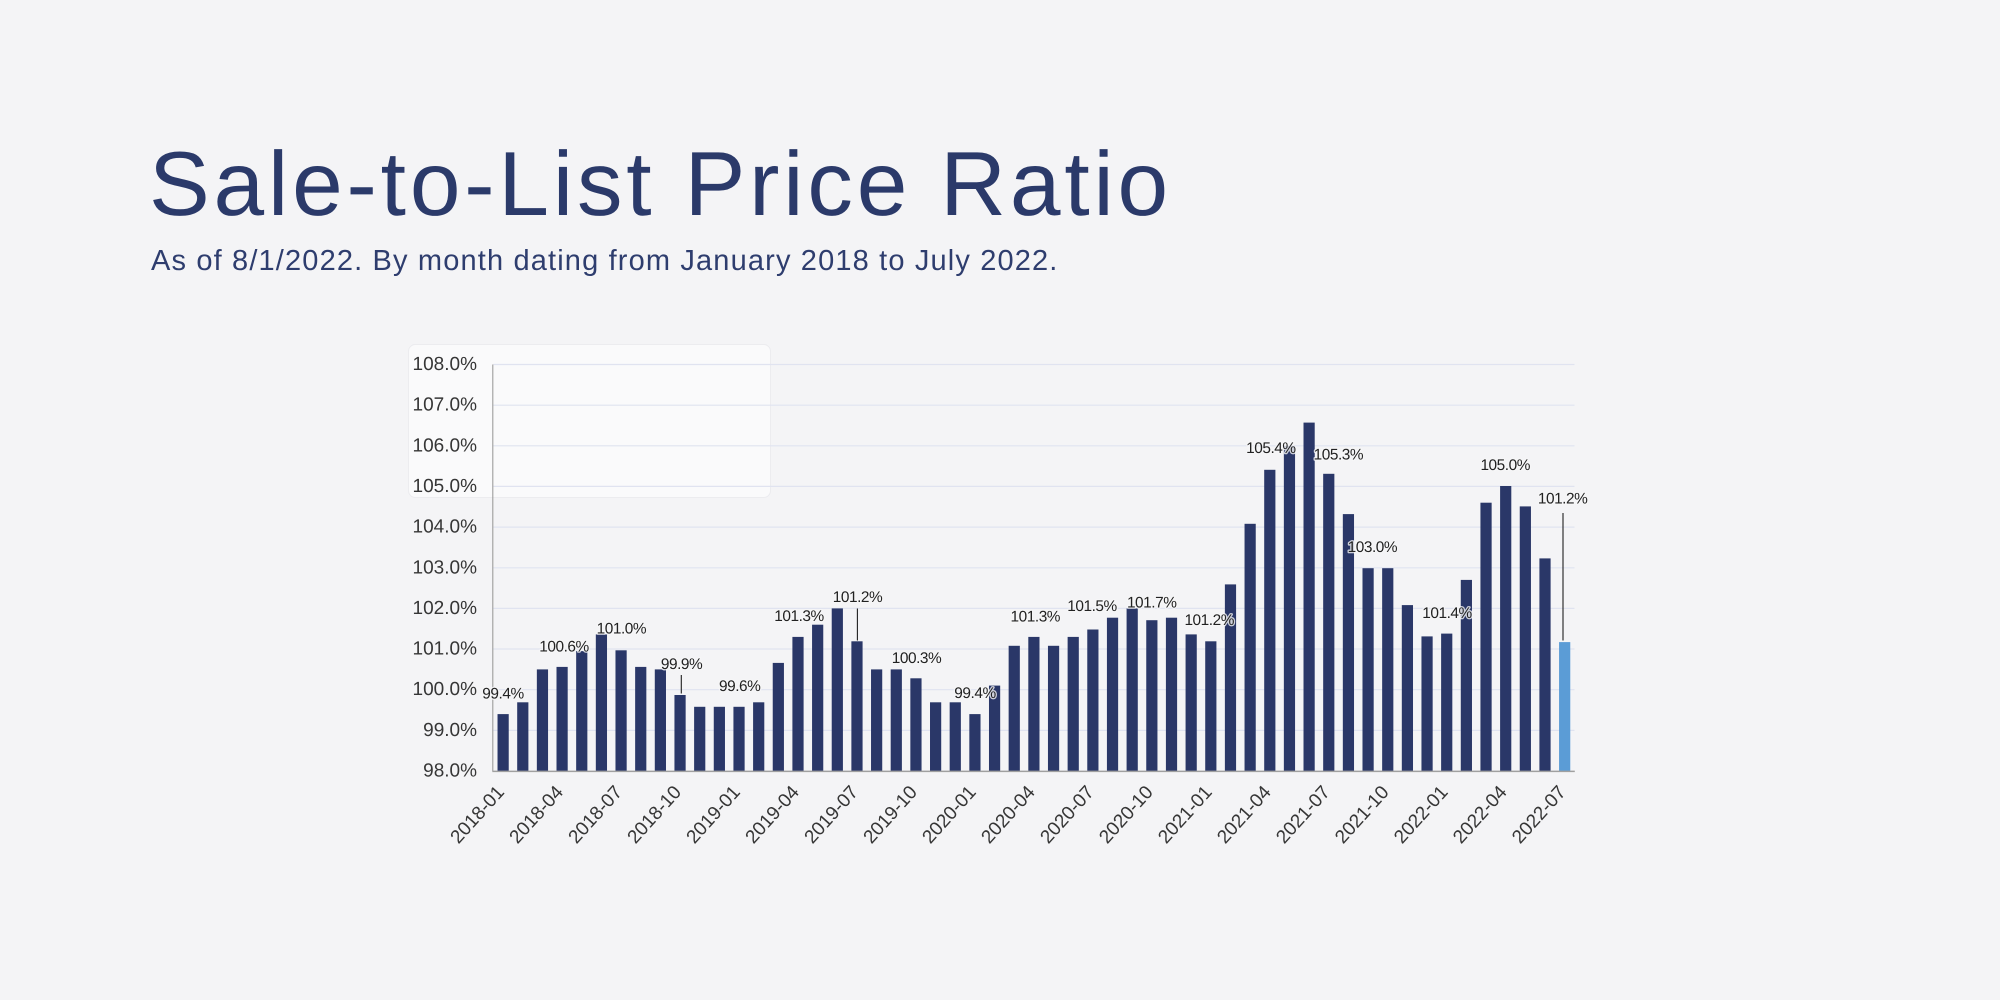  I want to click on svg-text: 98.0%, so click(450, 771).